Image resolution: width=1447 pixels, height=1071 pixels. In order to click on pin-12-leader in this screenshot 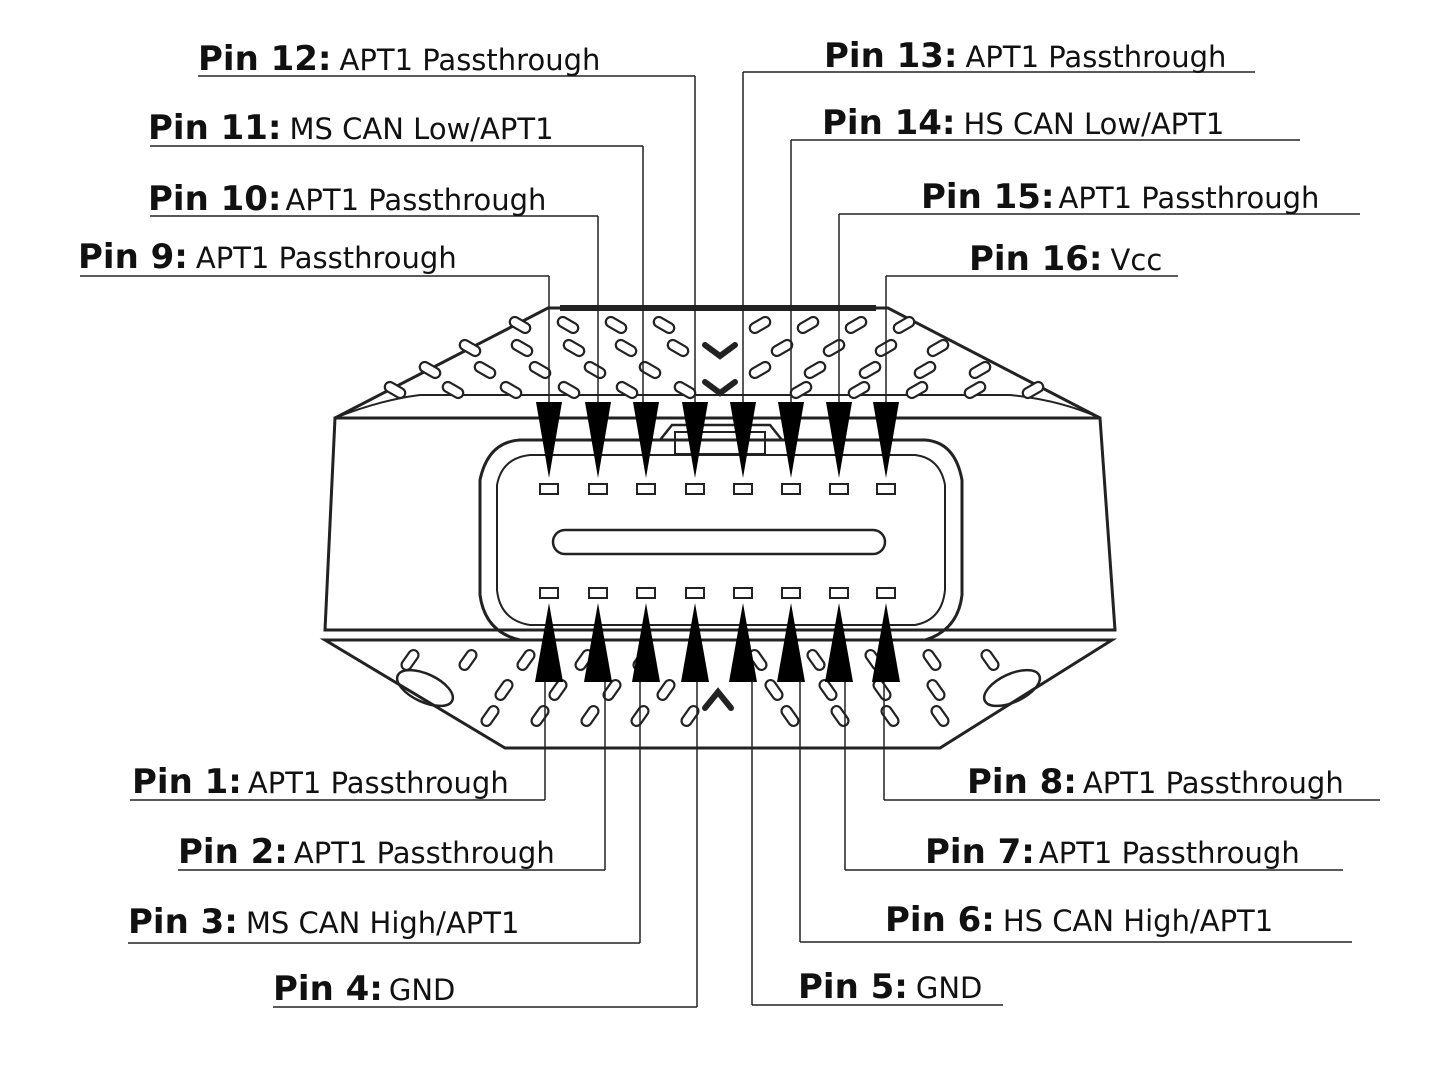, I will do `click(447, 238)`.